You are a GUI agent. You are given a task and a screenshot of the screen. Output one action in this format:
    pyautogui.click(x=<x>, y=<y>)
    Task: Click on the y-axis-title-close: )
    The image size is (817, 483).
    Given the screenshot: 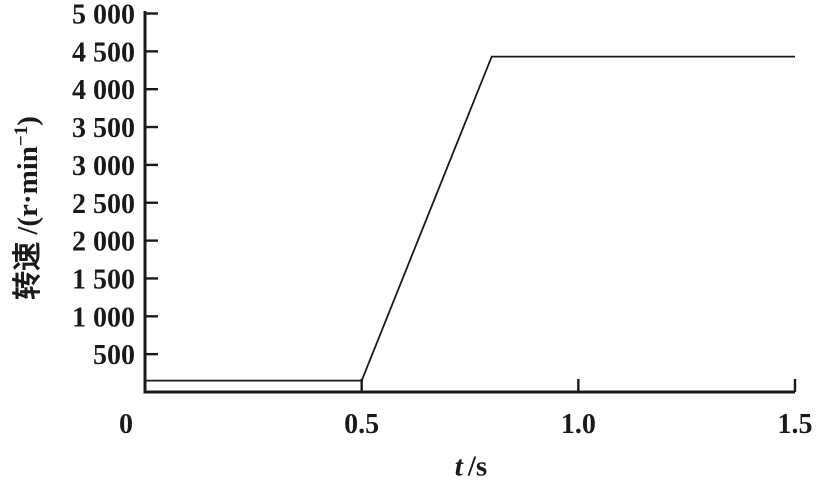 What is the action you would take?
    pyautogui.click(x=28, y=121)
    